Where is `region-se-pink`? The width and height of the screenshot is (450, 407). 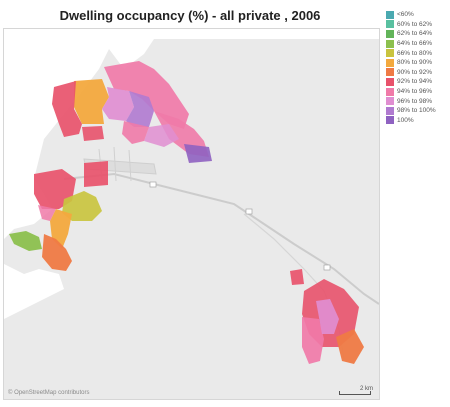 region-se-pink is located at coordinates (313, 340).